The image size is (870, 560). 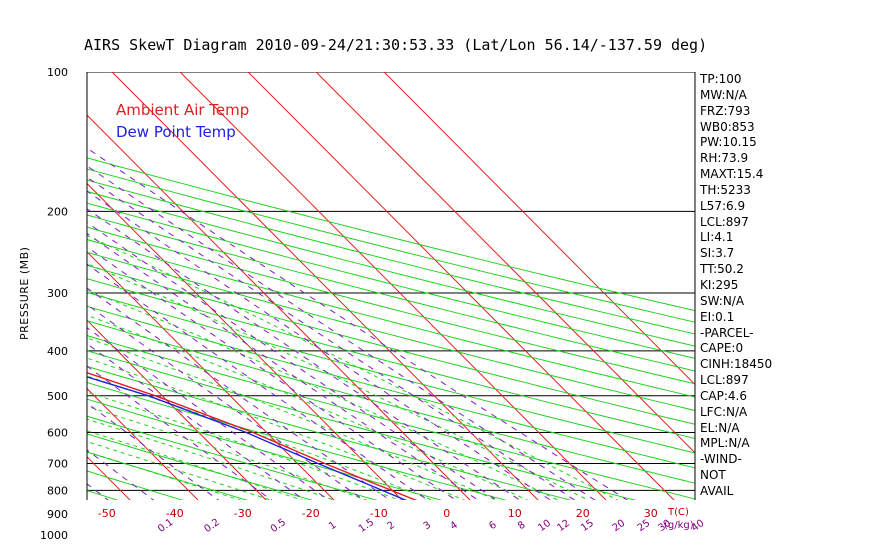 I want to click on pressure-tick-label: 800, so click(x=57, y=490).